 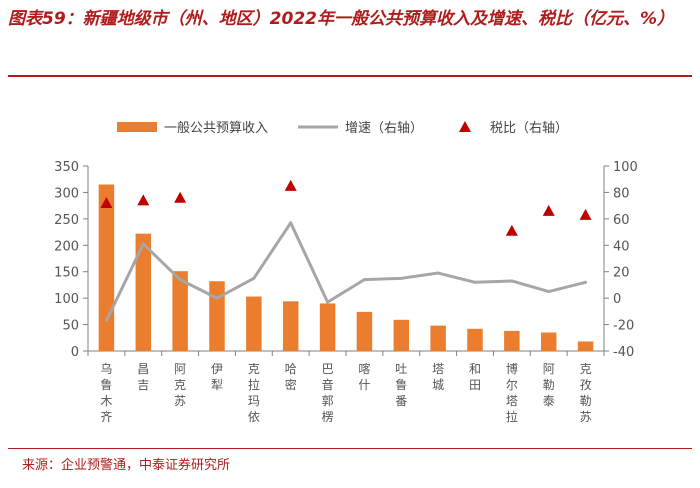 I want to click on source-note: 来源：企业预警通，中泰证券研究所, so click(x=126, y=465).